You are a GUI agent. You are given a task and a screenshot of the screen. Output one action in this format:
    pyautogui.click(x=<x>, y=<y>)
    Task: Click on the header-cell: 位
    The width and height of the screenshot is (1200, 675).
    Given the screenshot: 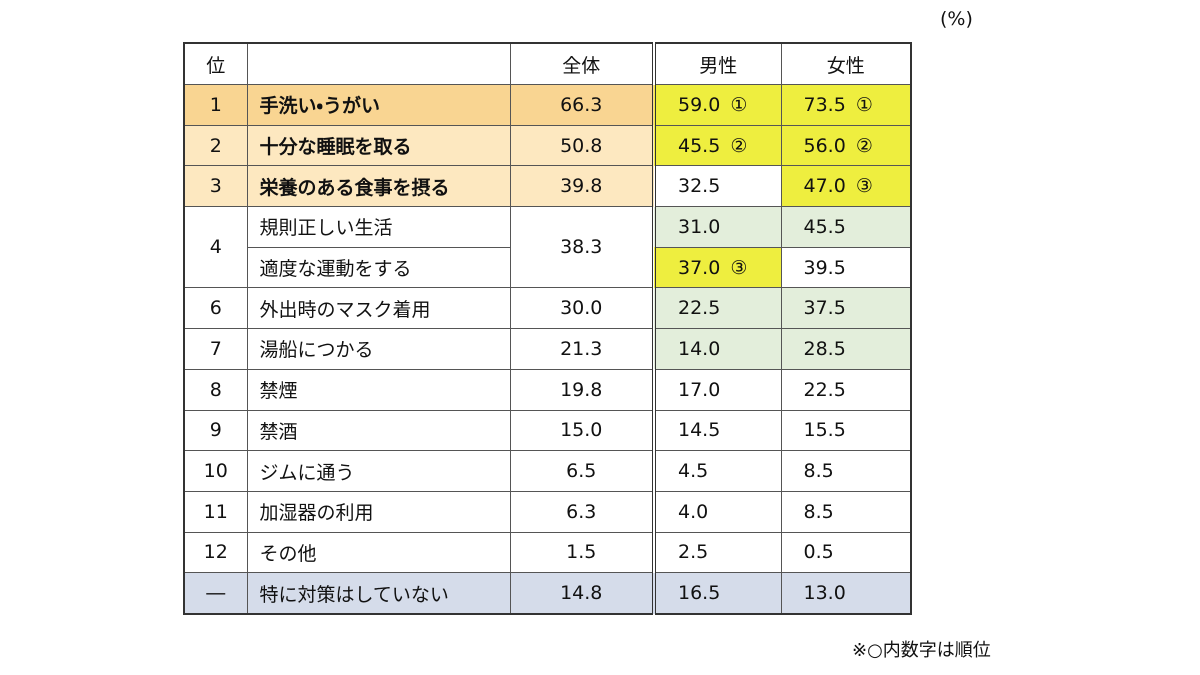 What is the action you would take?
    pyautogui.click(x=215, y=63)
    